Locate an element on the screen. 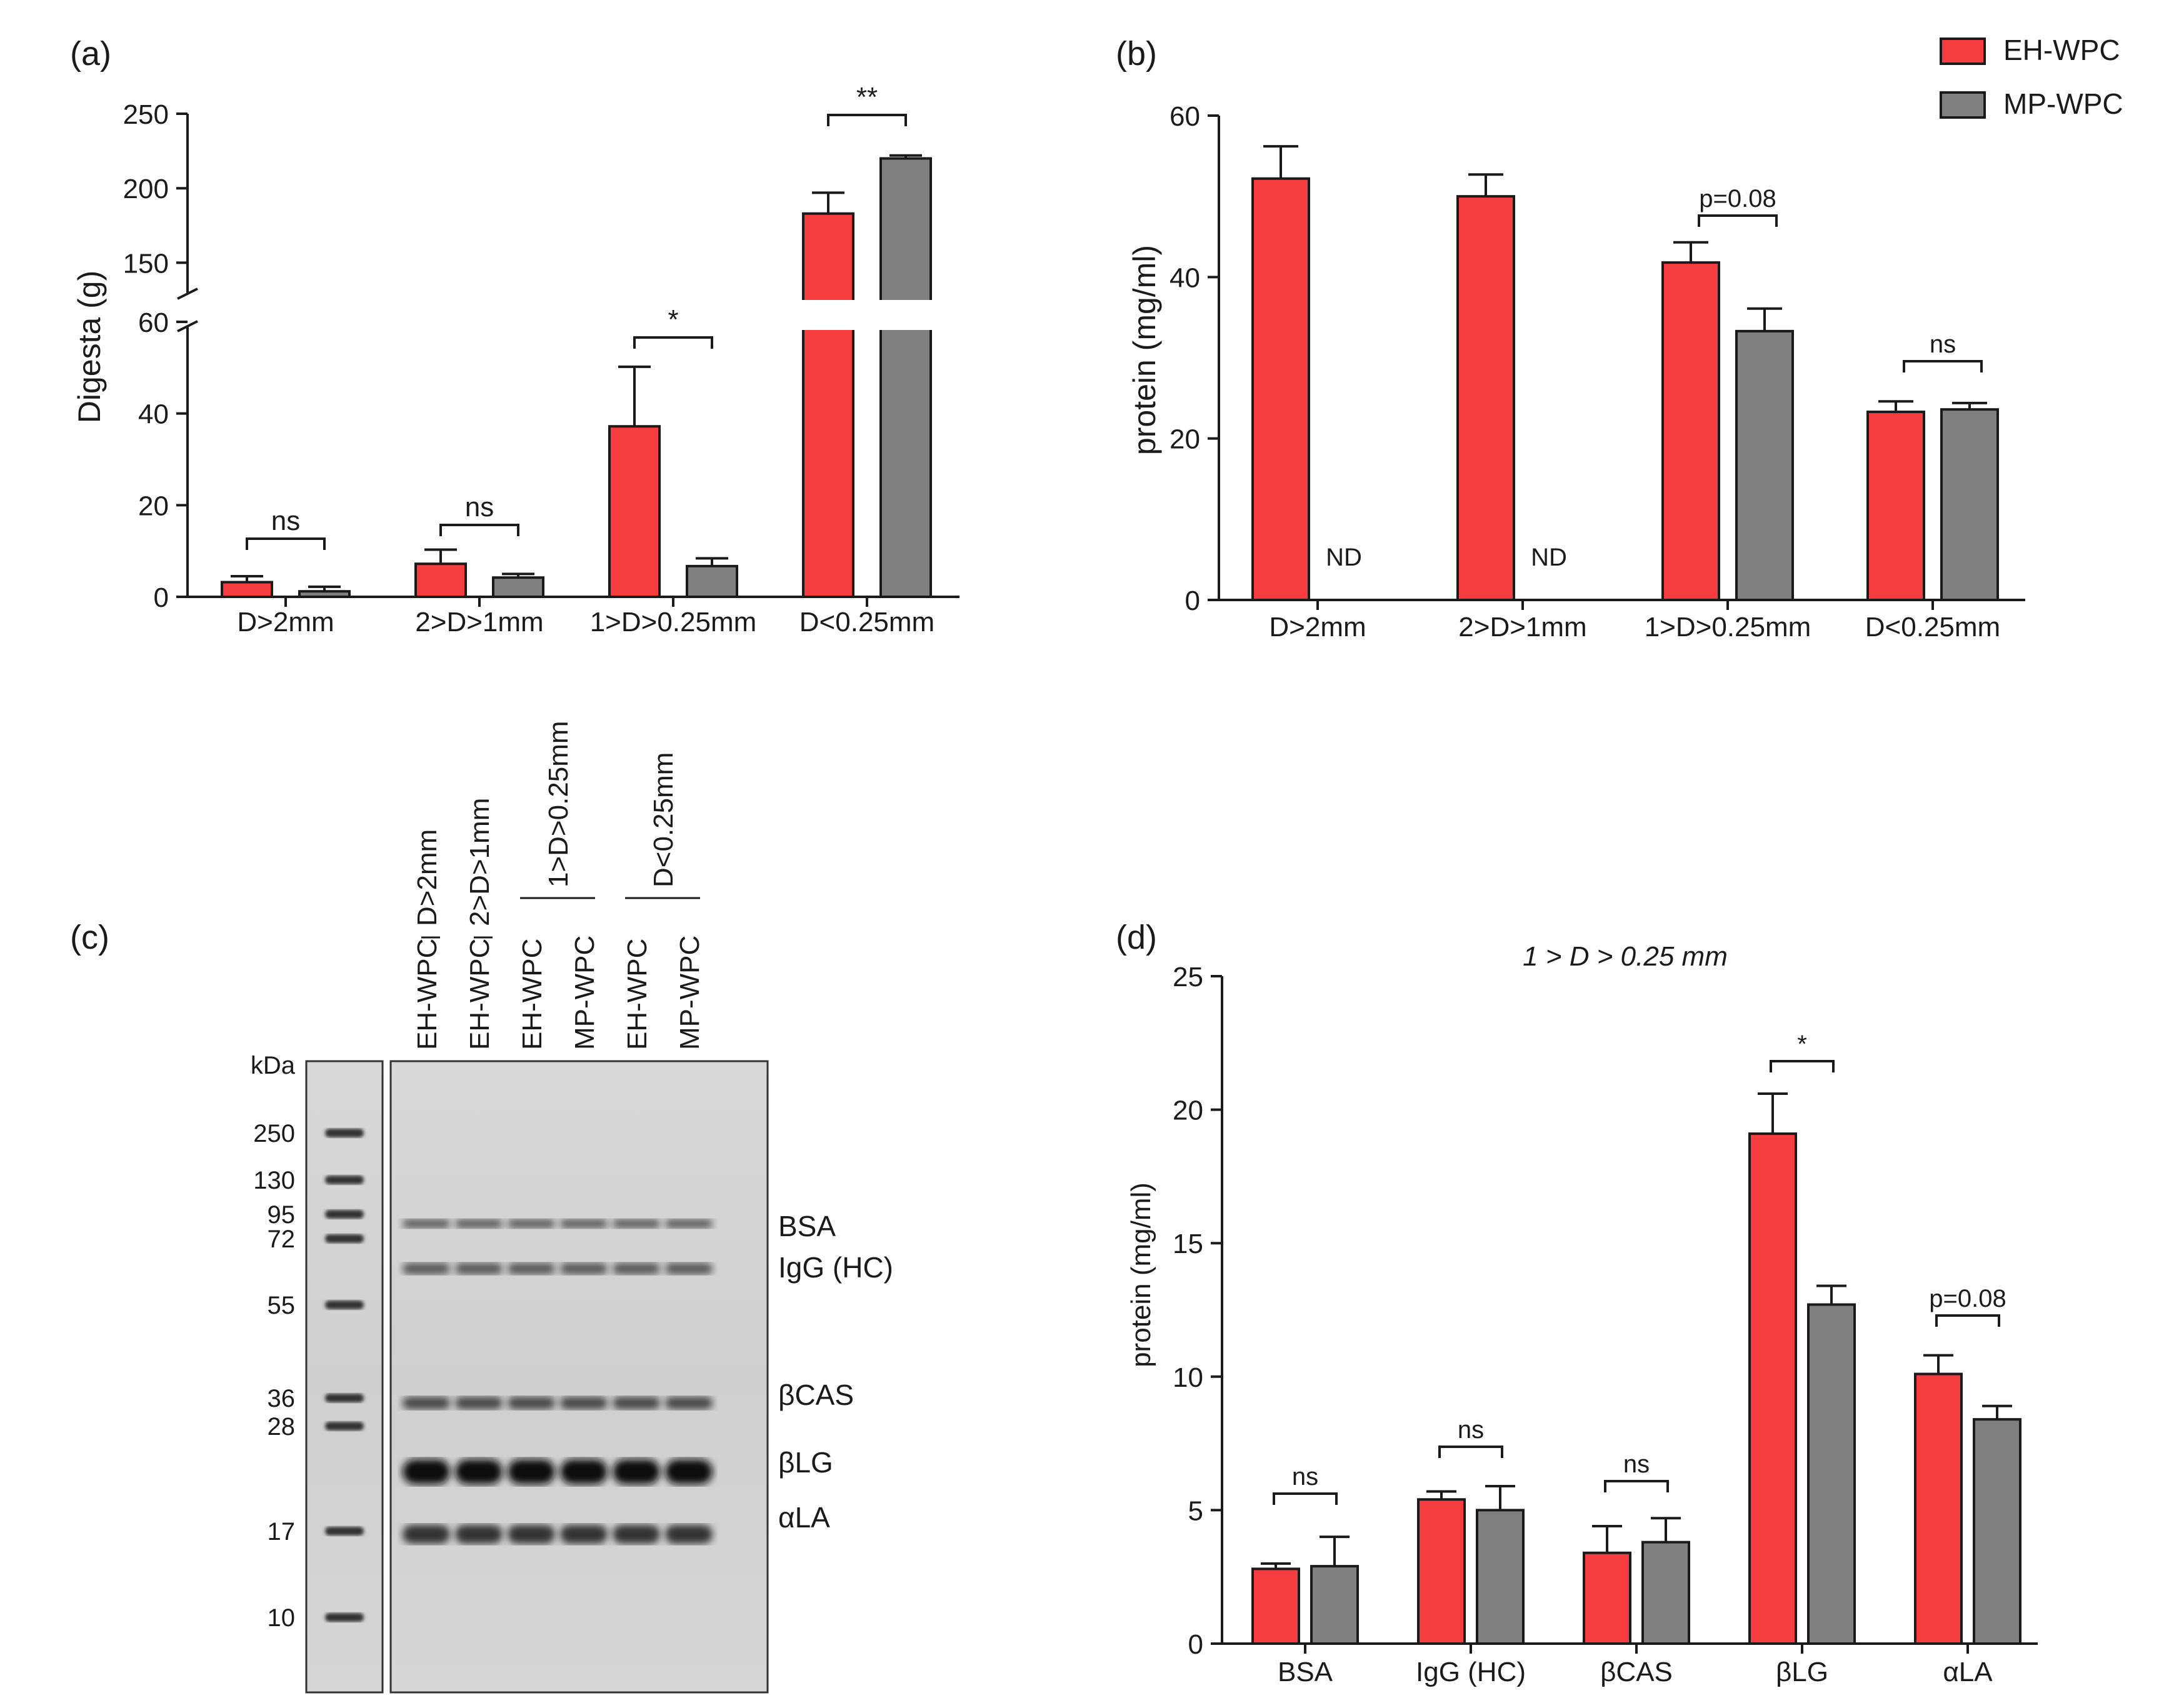 The height and width of the screenshot is (1708, 2169). chart-d-y-tick-label: 20 is located at coordinates (1188, 1111).